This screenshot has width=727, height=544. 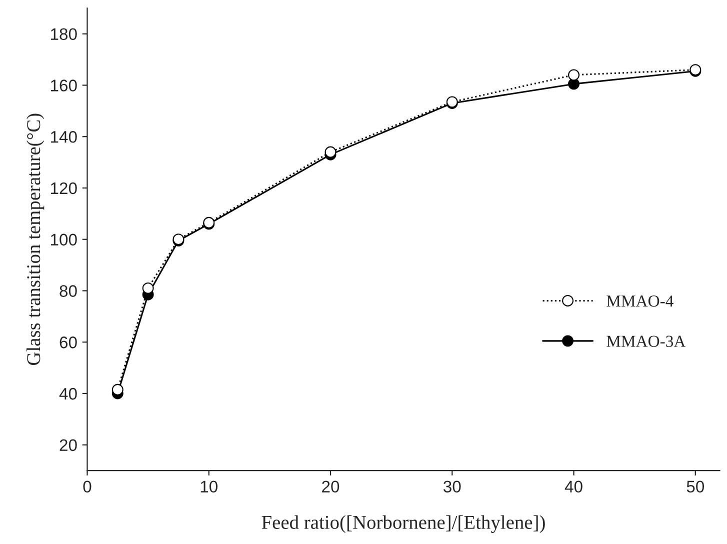 I want to click on y-tick-label: 140, so click(x=63, y=137).